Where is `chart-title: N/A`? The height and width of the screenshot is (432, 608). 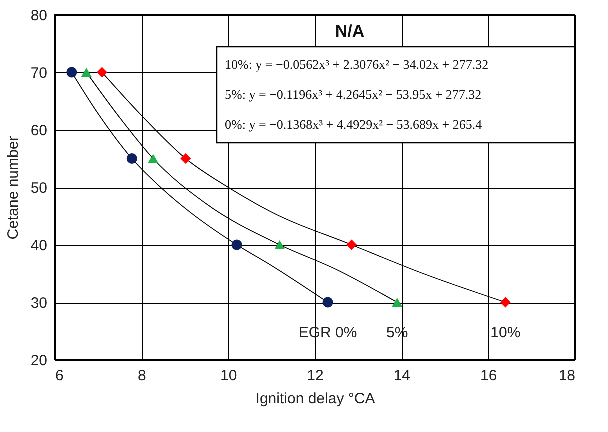 chart-title: N/A is located at coordinates (350, 31).